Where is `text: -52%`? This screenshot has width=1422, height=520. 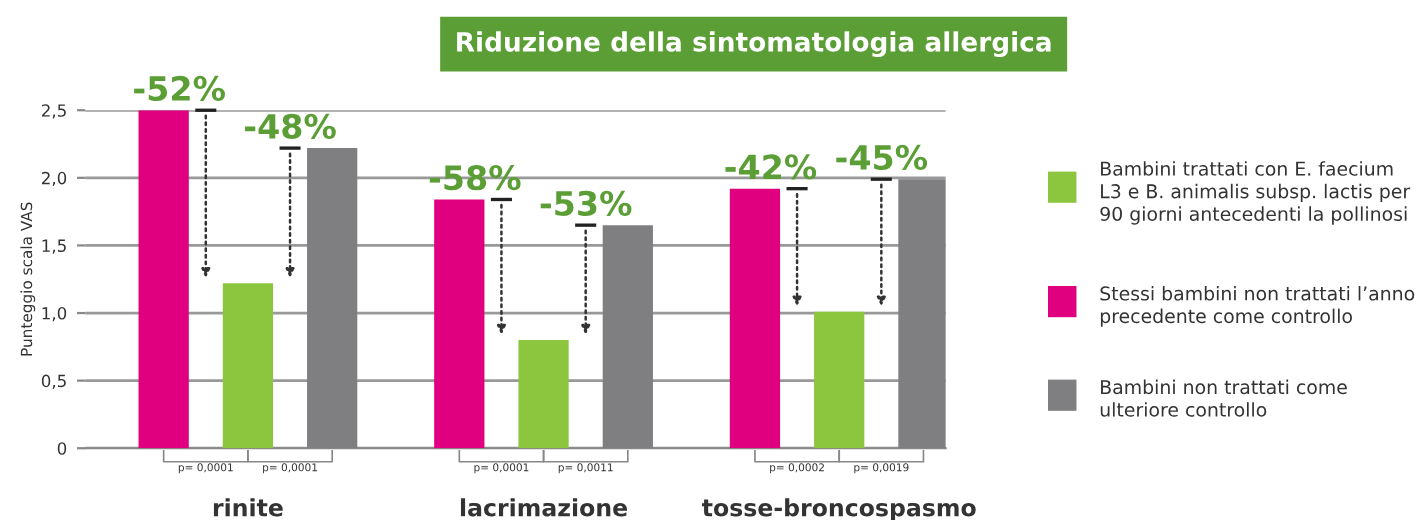
text: -52% is located at coordinates (179, 88).